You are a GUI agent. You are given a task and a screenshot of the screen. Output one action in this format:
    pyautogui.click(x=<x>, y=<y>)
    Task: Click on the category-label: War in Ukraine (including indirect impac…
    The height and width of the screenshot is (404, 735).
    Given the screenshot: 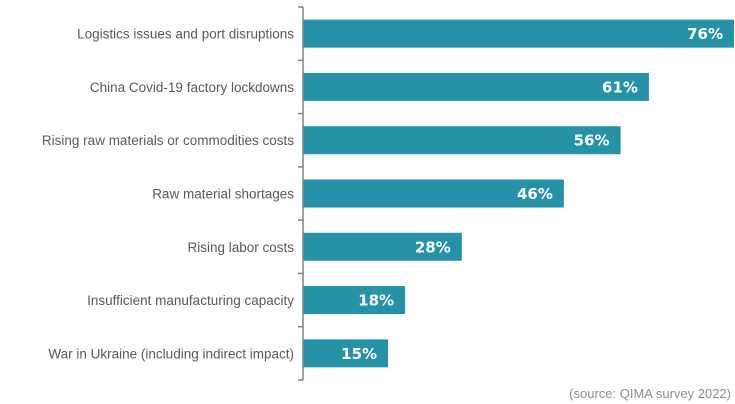 What is the action you would take?
    pyautogui.click(x=171, y=353)
    